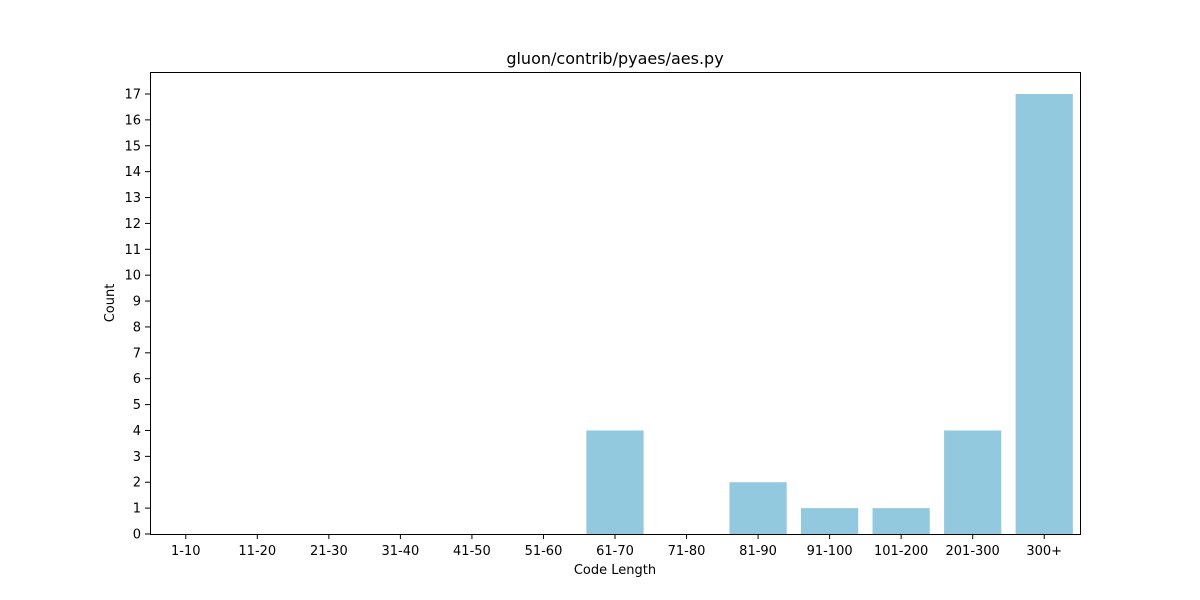  What do you see at coordinates (132, 120) in the screenshot?
I see `y-tick-label: 16` at bounding box center [132, 120].